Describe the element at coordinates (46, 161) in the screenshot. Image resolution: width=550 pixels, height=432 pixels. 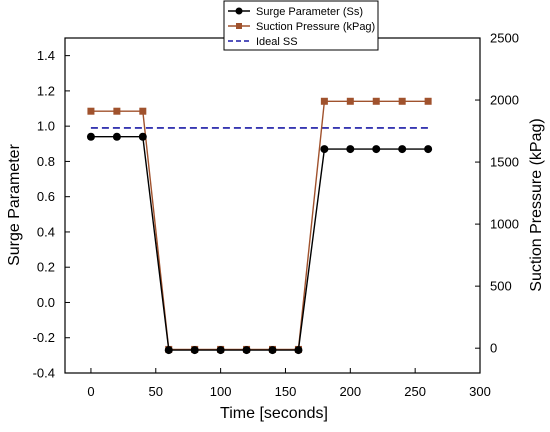
I see `y-left-tick-label: 0.8` at that location.